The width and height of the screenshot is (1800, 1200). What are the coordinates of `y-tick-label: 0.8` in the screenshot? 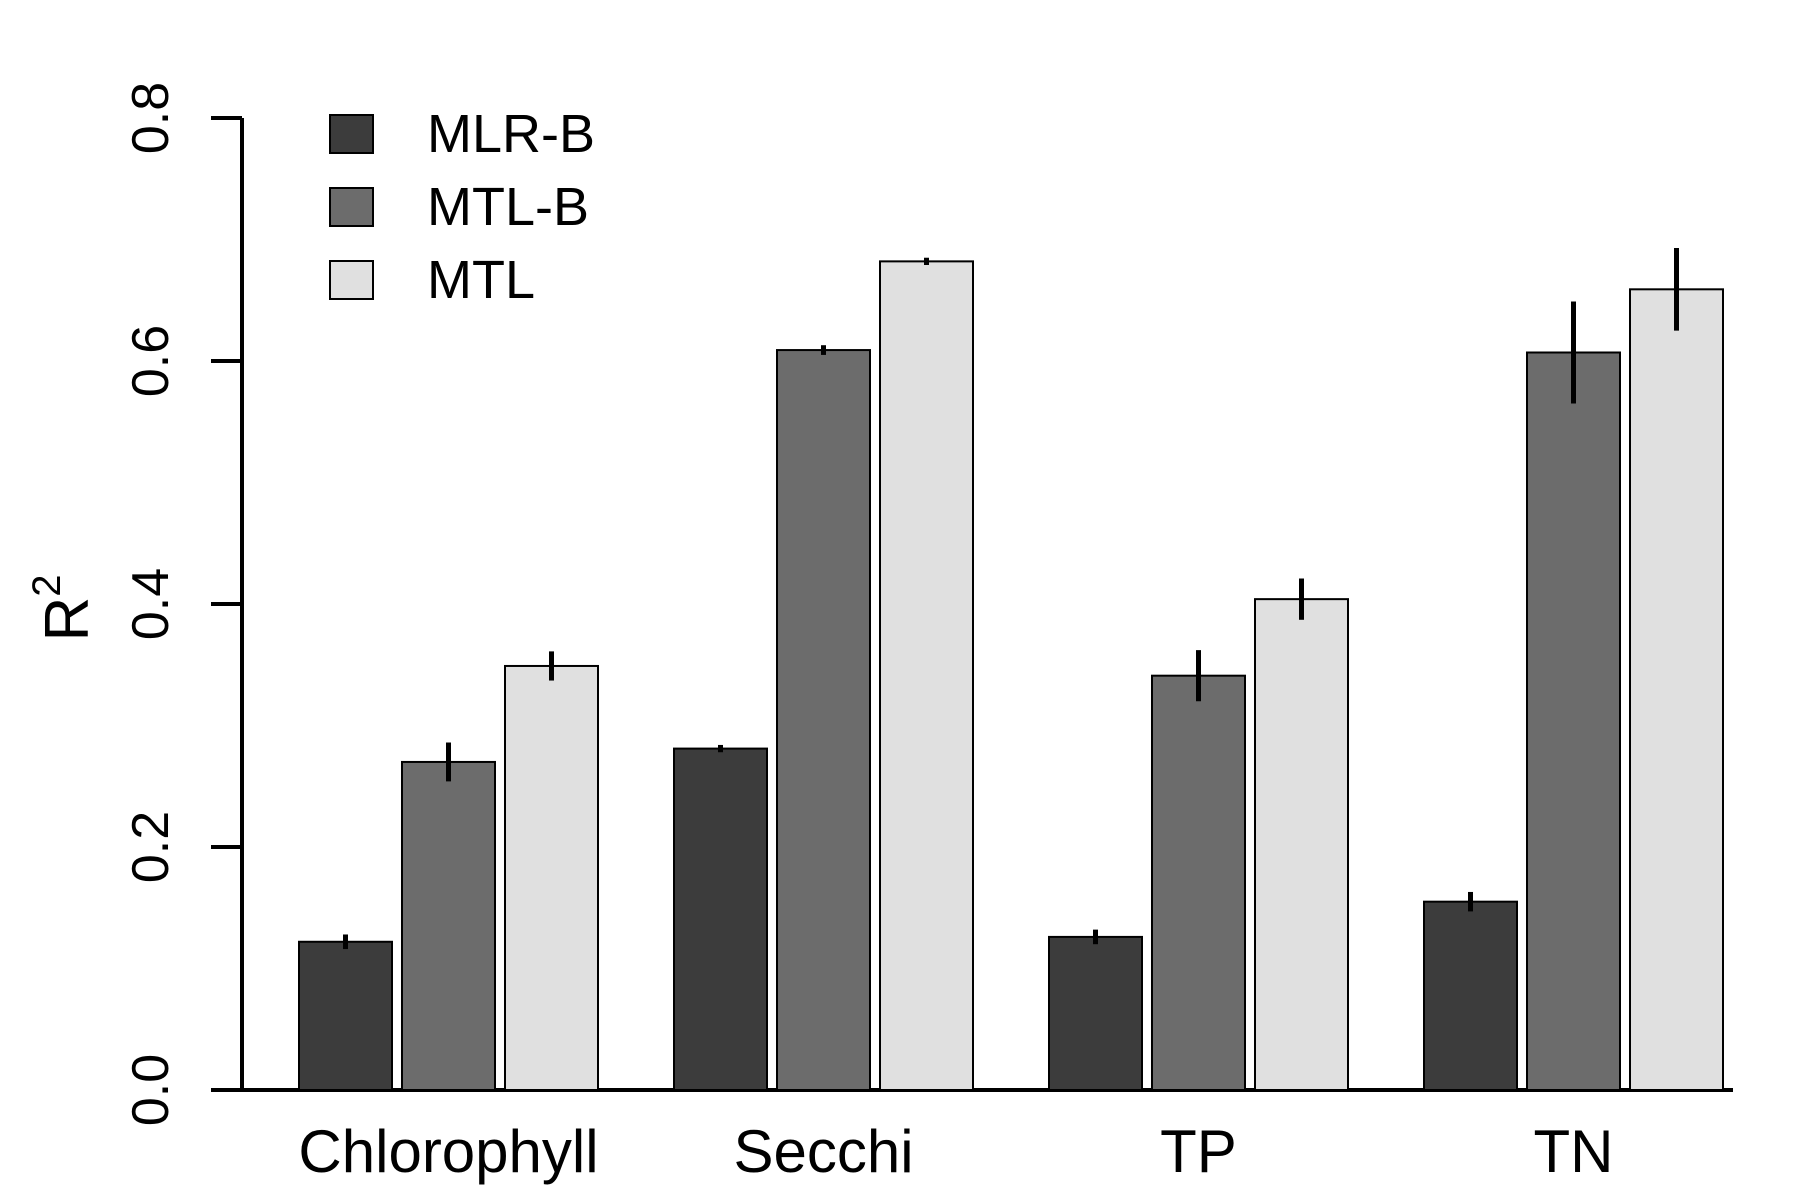 It's located at (151, 118).